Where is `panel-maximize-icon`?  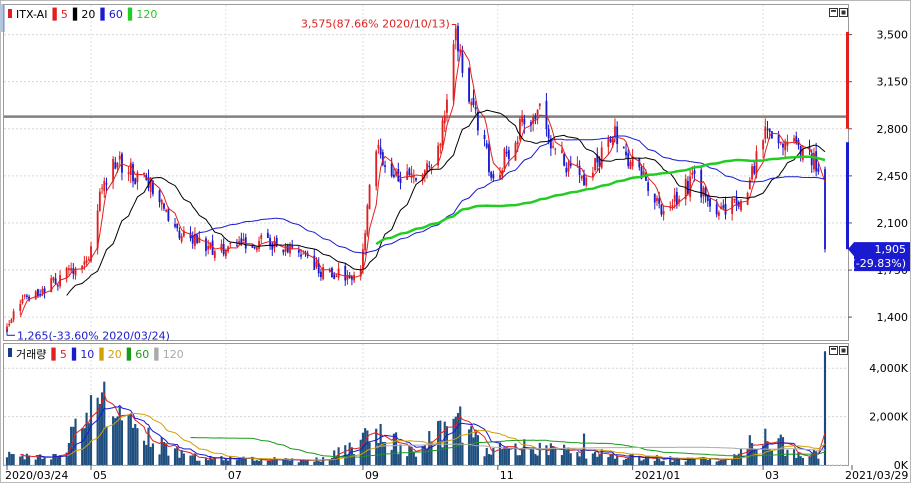
panel-maximize-icon is located at coordinates (833, 12).